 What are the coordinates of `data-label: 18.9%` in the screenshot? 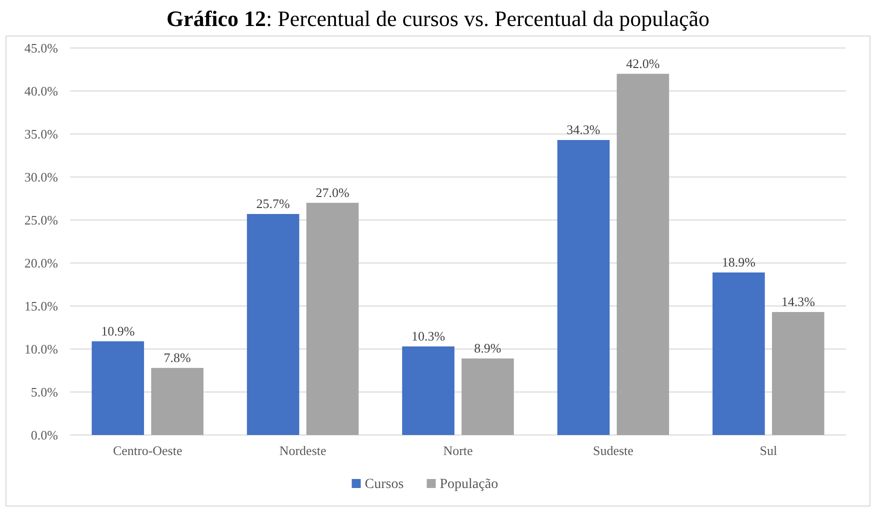 It's located at (739, 262).